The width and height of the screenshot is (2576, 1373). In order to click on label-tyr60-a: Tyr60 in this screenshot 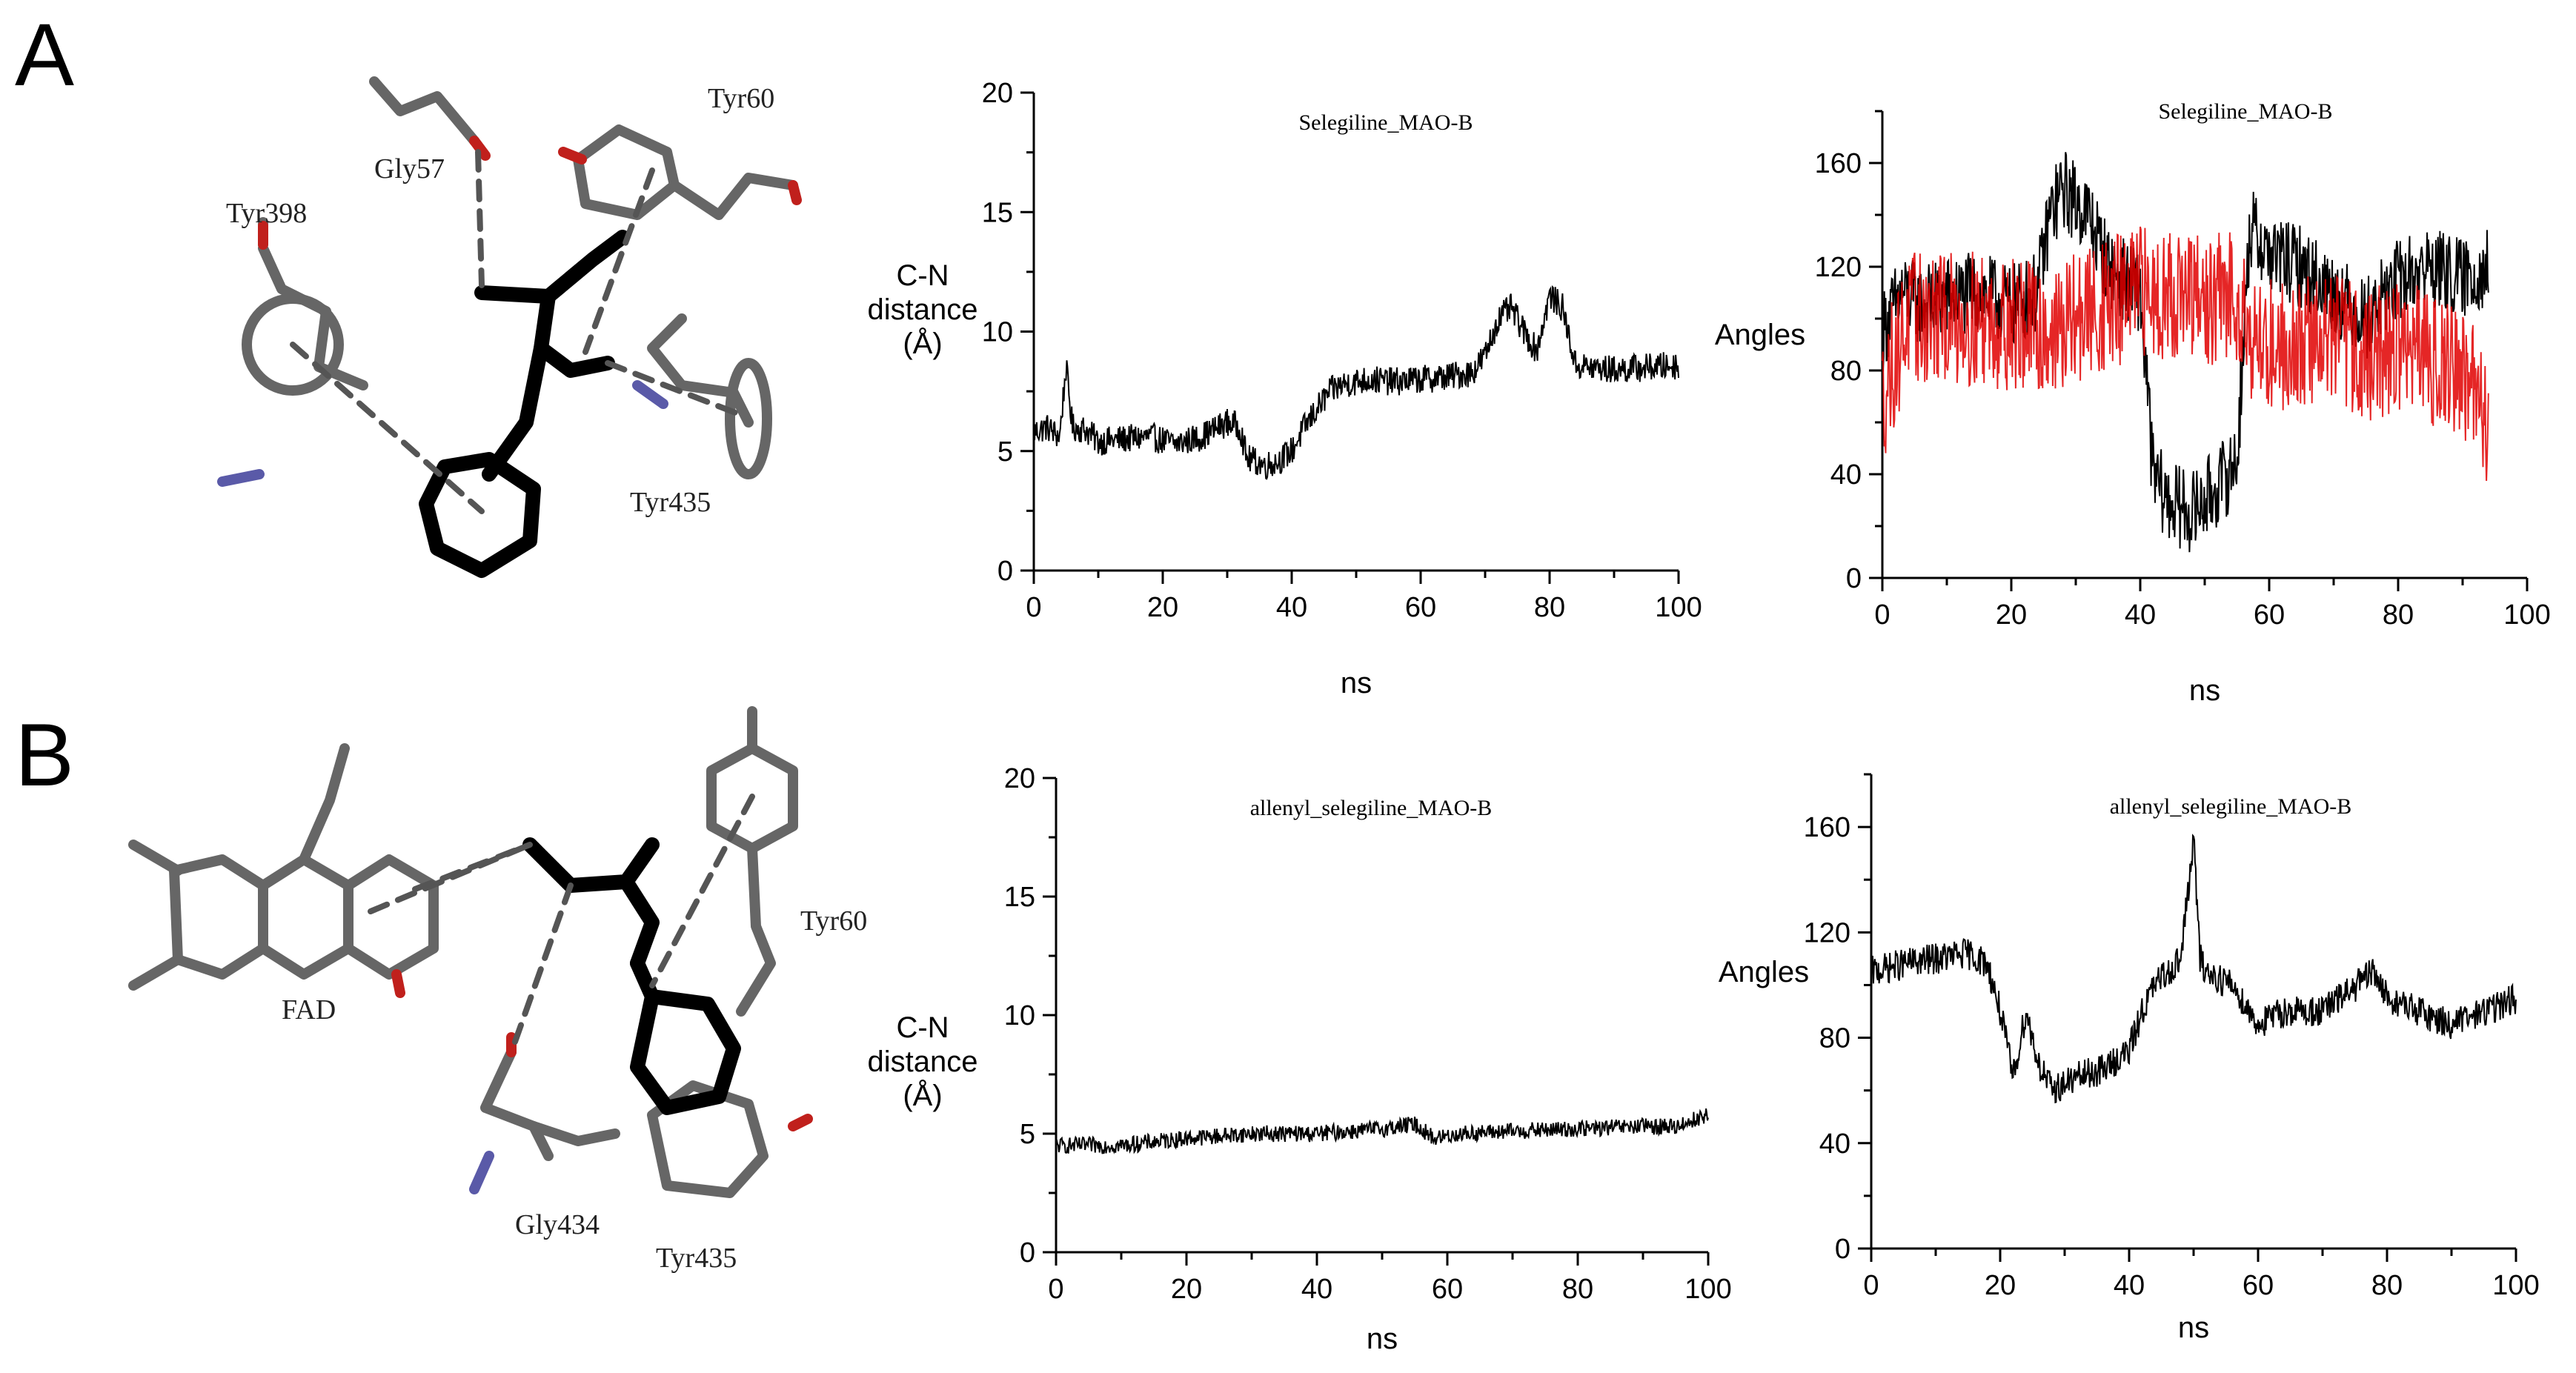, I will do `click(741, 99)`.